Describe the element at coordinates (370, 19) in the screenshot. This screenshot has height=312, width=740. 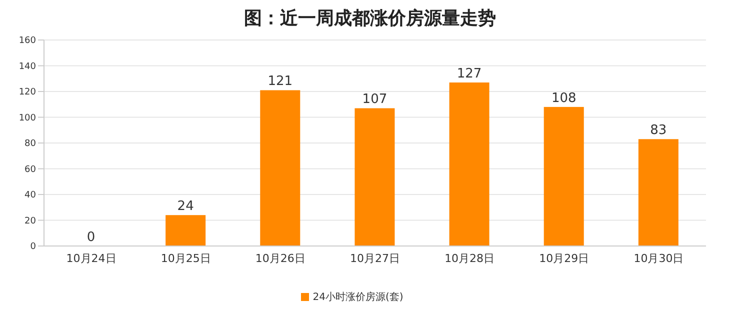
I see `chart-title: 图：近一周成都涨价房源量走势` at that location.